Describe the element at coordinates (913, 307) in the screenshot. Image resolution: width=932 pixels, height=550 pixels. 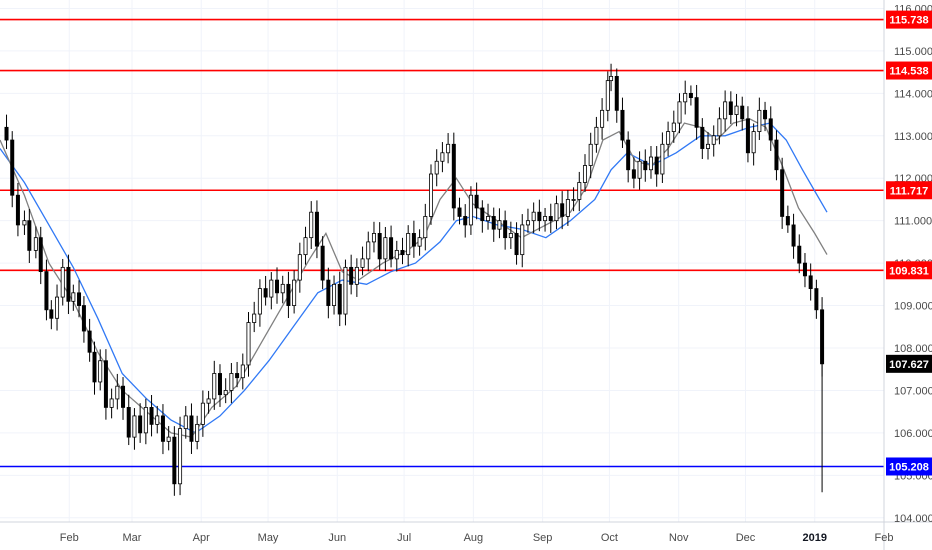
I see `y-tick-label: 109.000` at that location.